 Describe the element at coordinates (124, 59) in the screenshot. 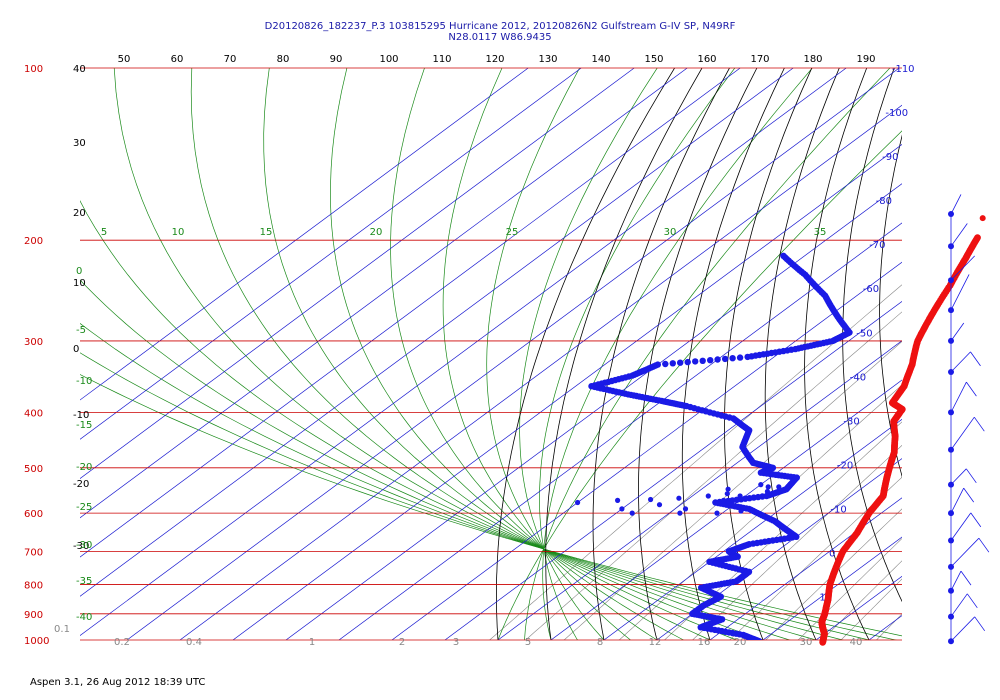

I see `top-axis-label: 50` at that location.